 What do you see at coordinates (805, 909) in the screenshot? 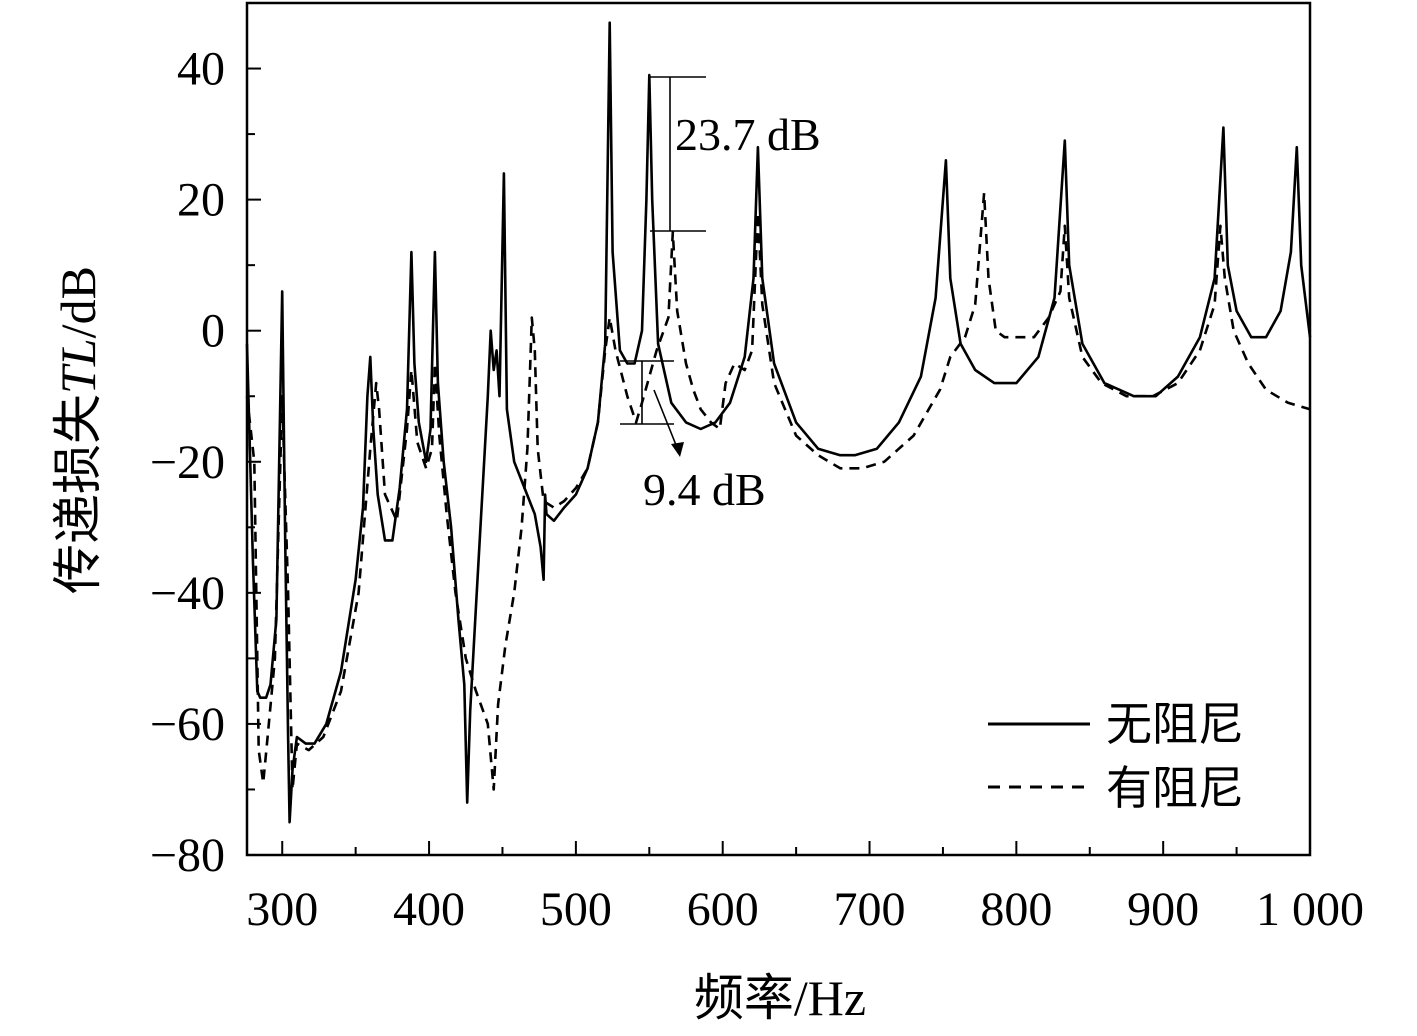
I see `x-tick-labels: 300 400 500 600 700 800 900 1 000` at bounding box center [805, 909].